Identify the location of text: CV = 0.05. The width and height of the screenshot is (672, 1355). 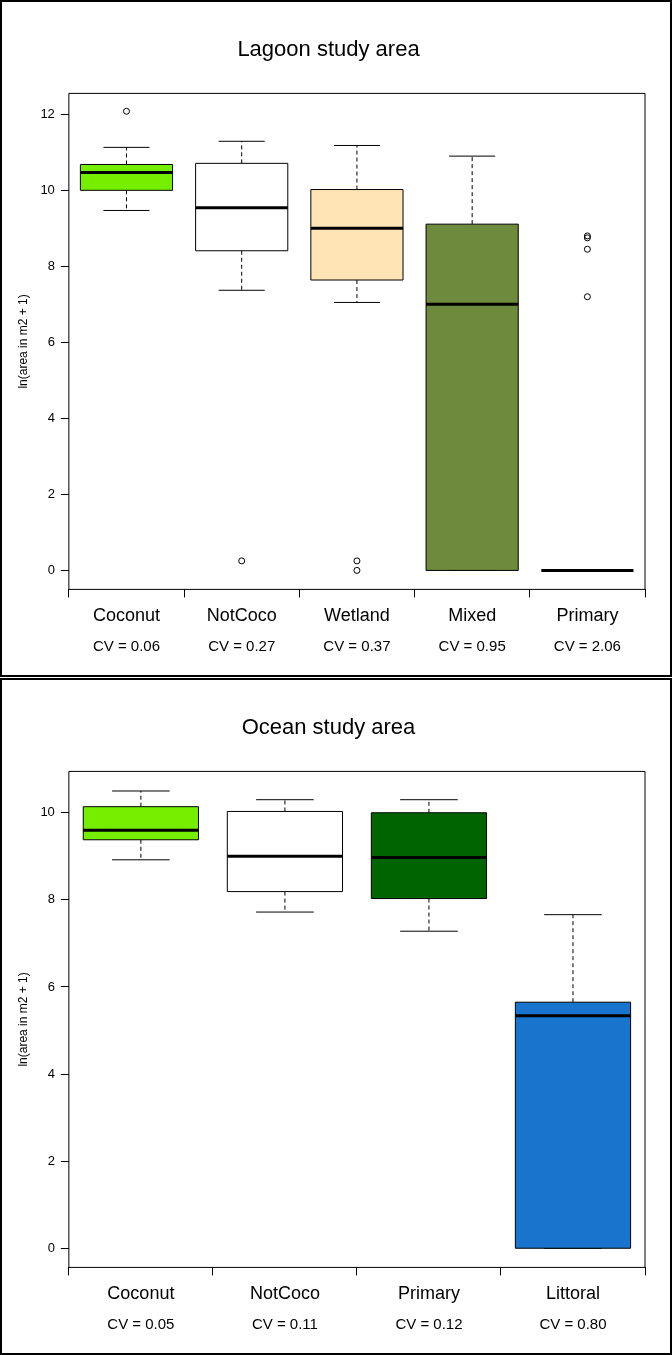
(141, 1324).